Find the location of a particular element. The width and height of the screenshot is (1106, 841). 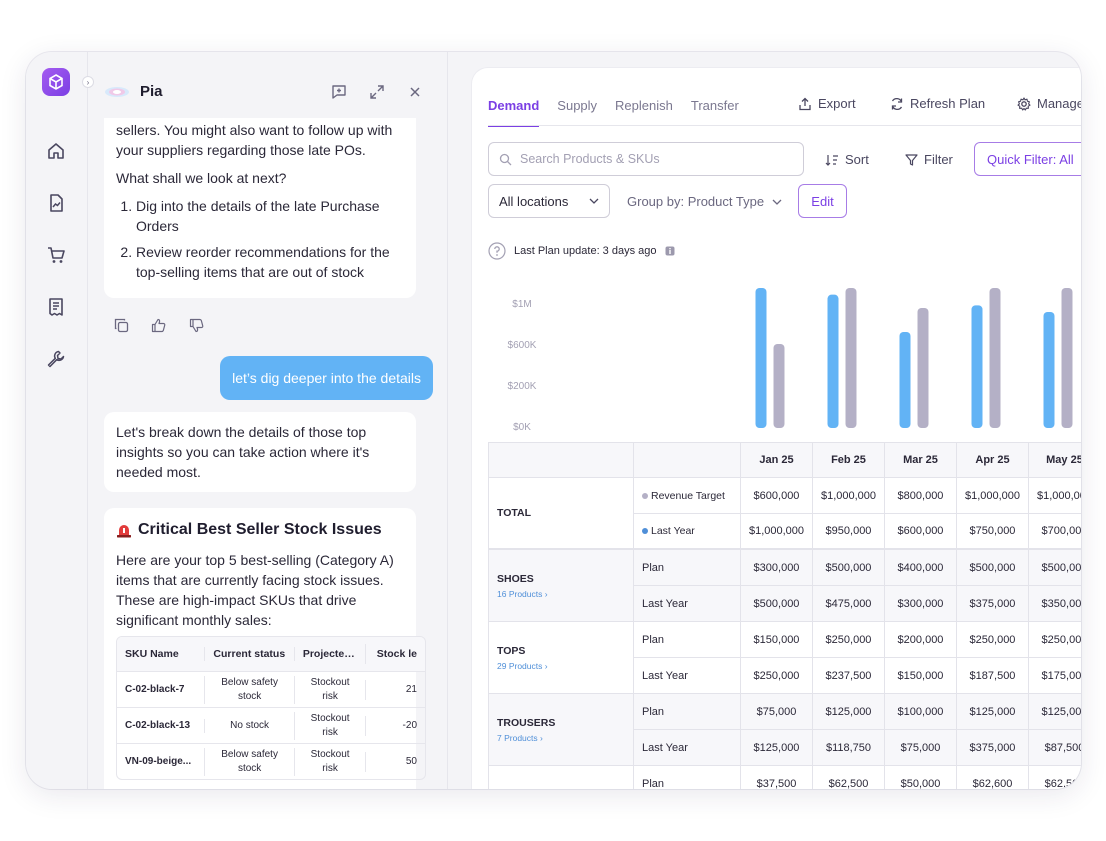

group-label: TROUSERS 7 Products › is located at coordinates (561, 730).